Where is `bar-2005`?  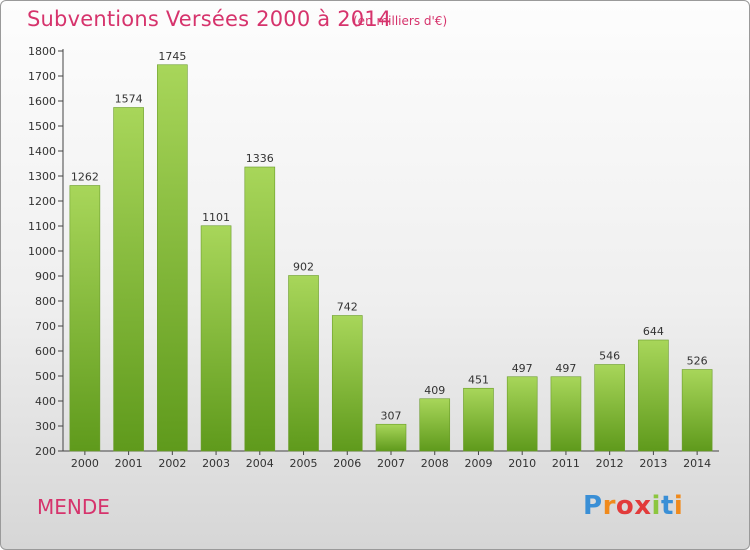 bar-2005 is located at coordinates (303, 363).